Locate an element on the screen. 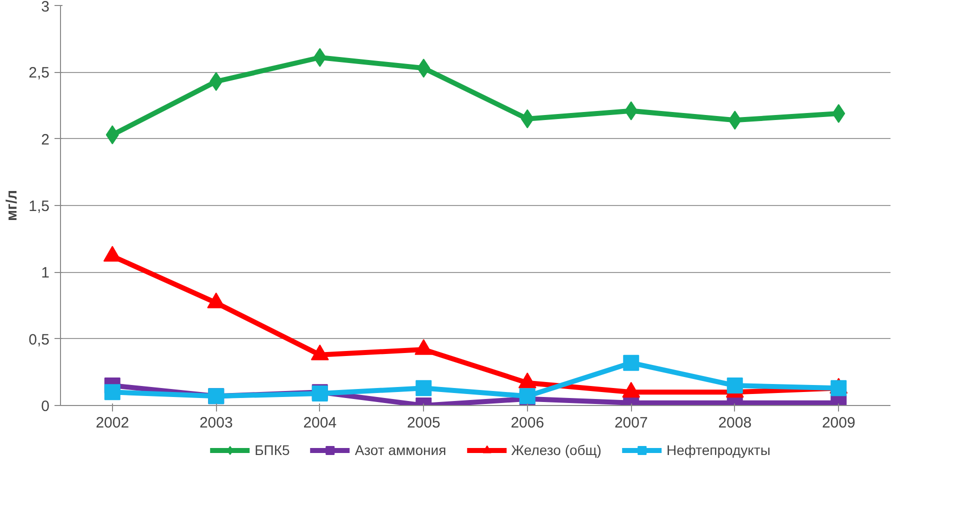  y-tick-label: 0 is located at coordinates (45, 406).